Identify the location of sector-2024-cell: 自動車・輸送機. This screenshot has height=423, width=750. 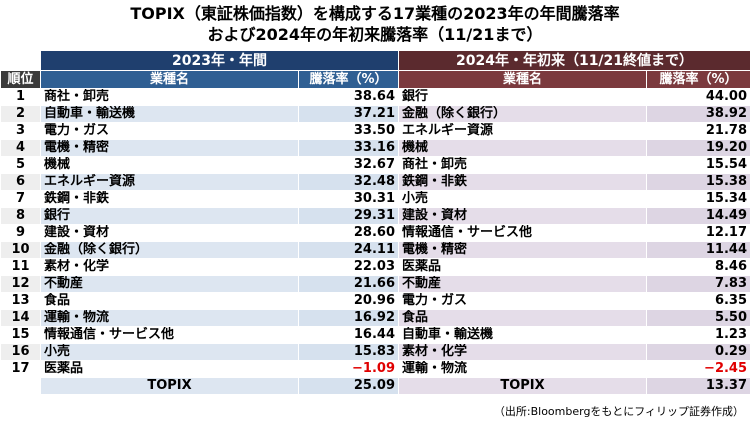
(522, 335).